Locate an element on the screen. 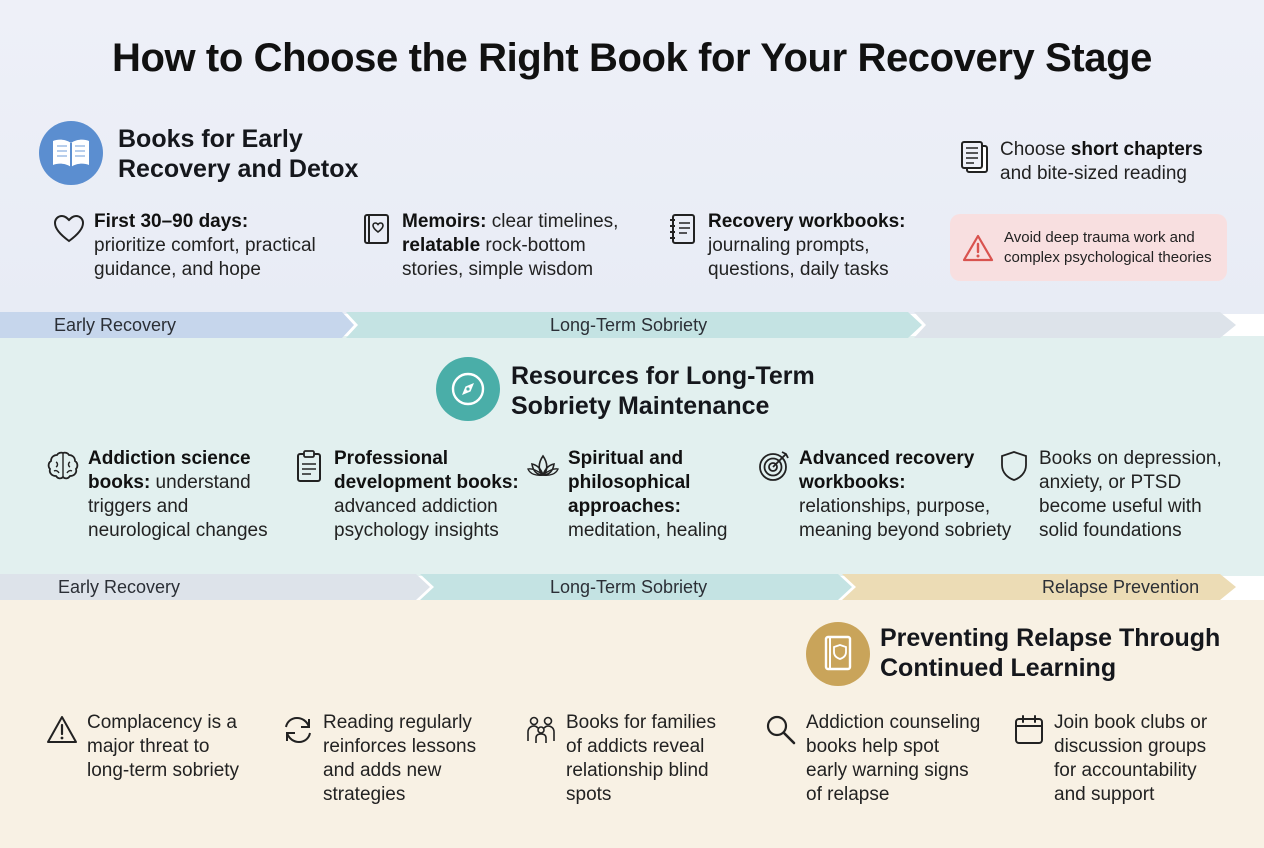 This screenshot has width=1264, height=848. clipboard-icon is located at coordinates (309, 466).